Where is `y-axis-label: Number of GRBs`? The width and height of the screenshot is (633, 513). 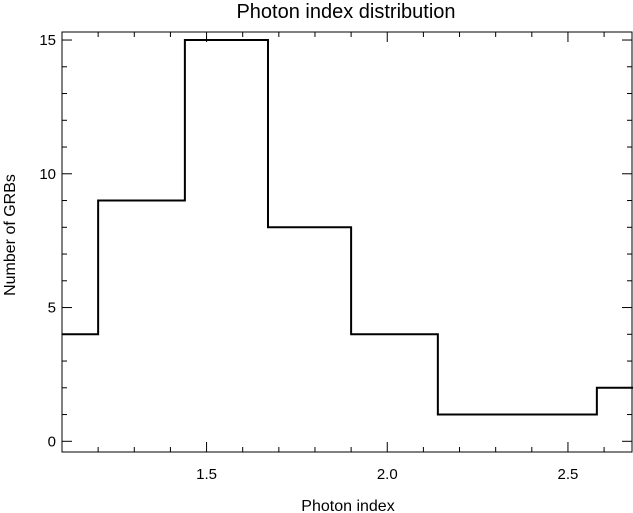 y-axis-label: Number of GRBs is located at coordinates (10, 235).